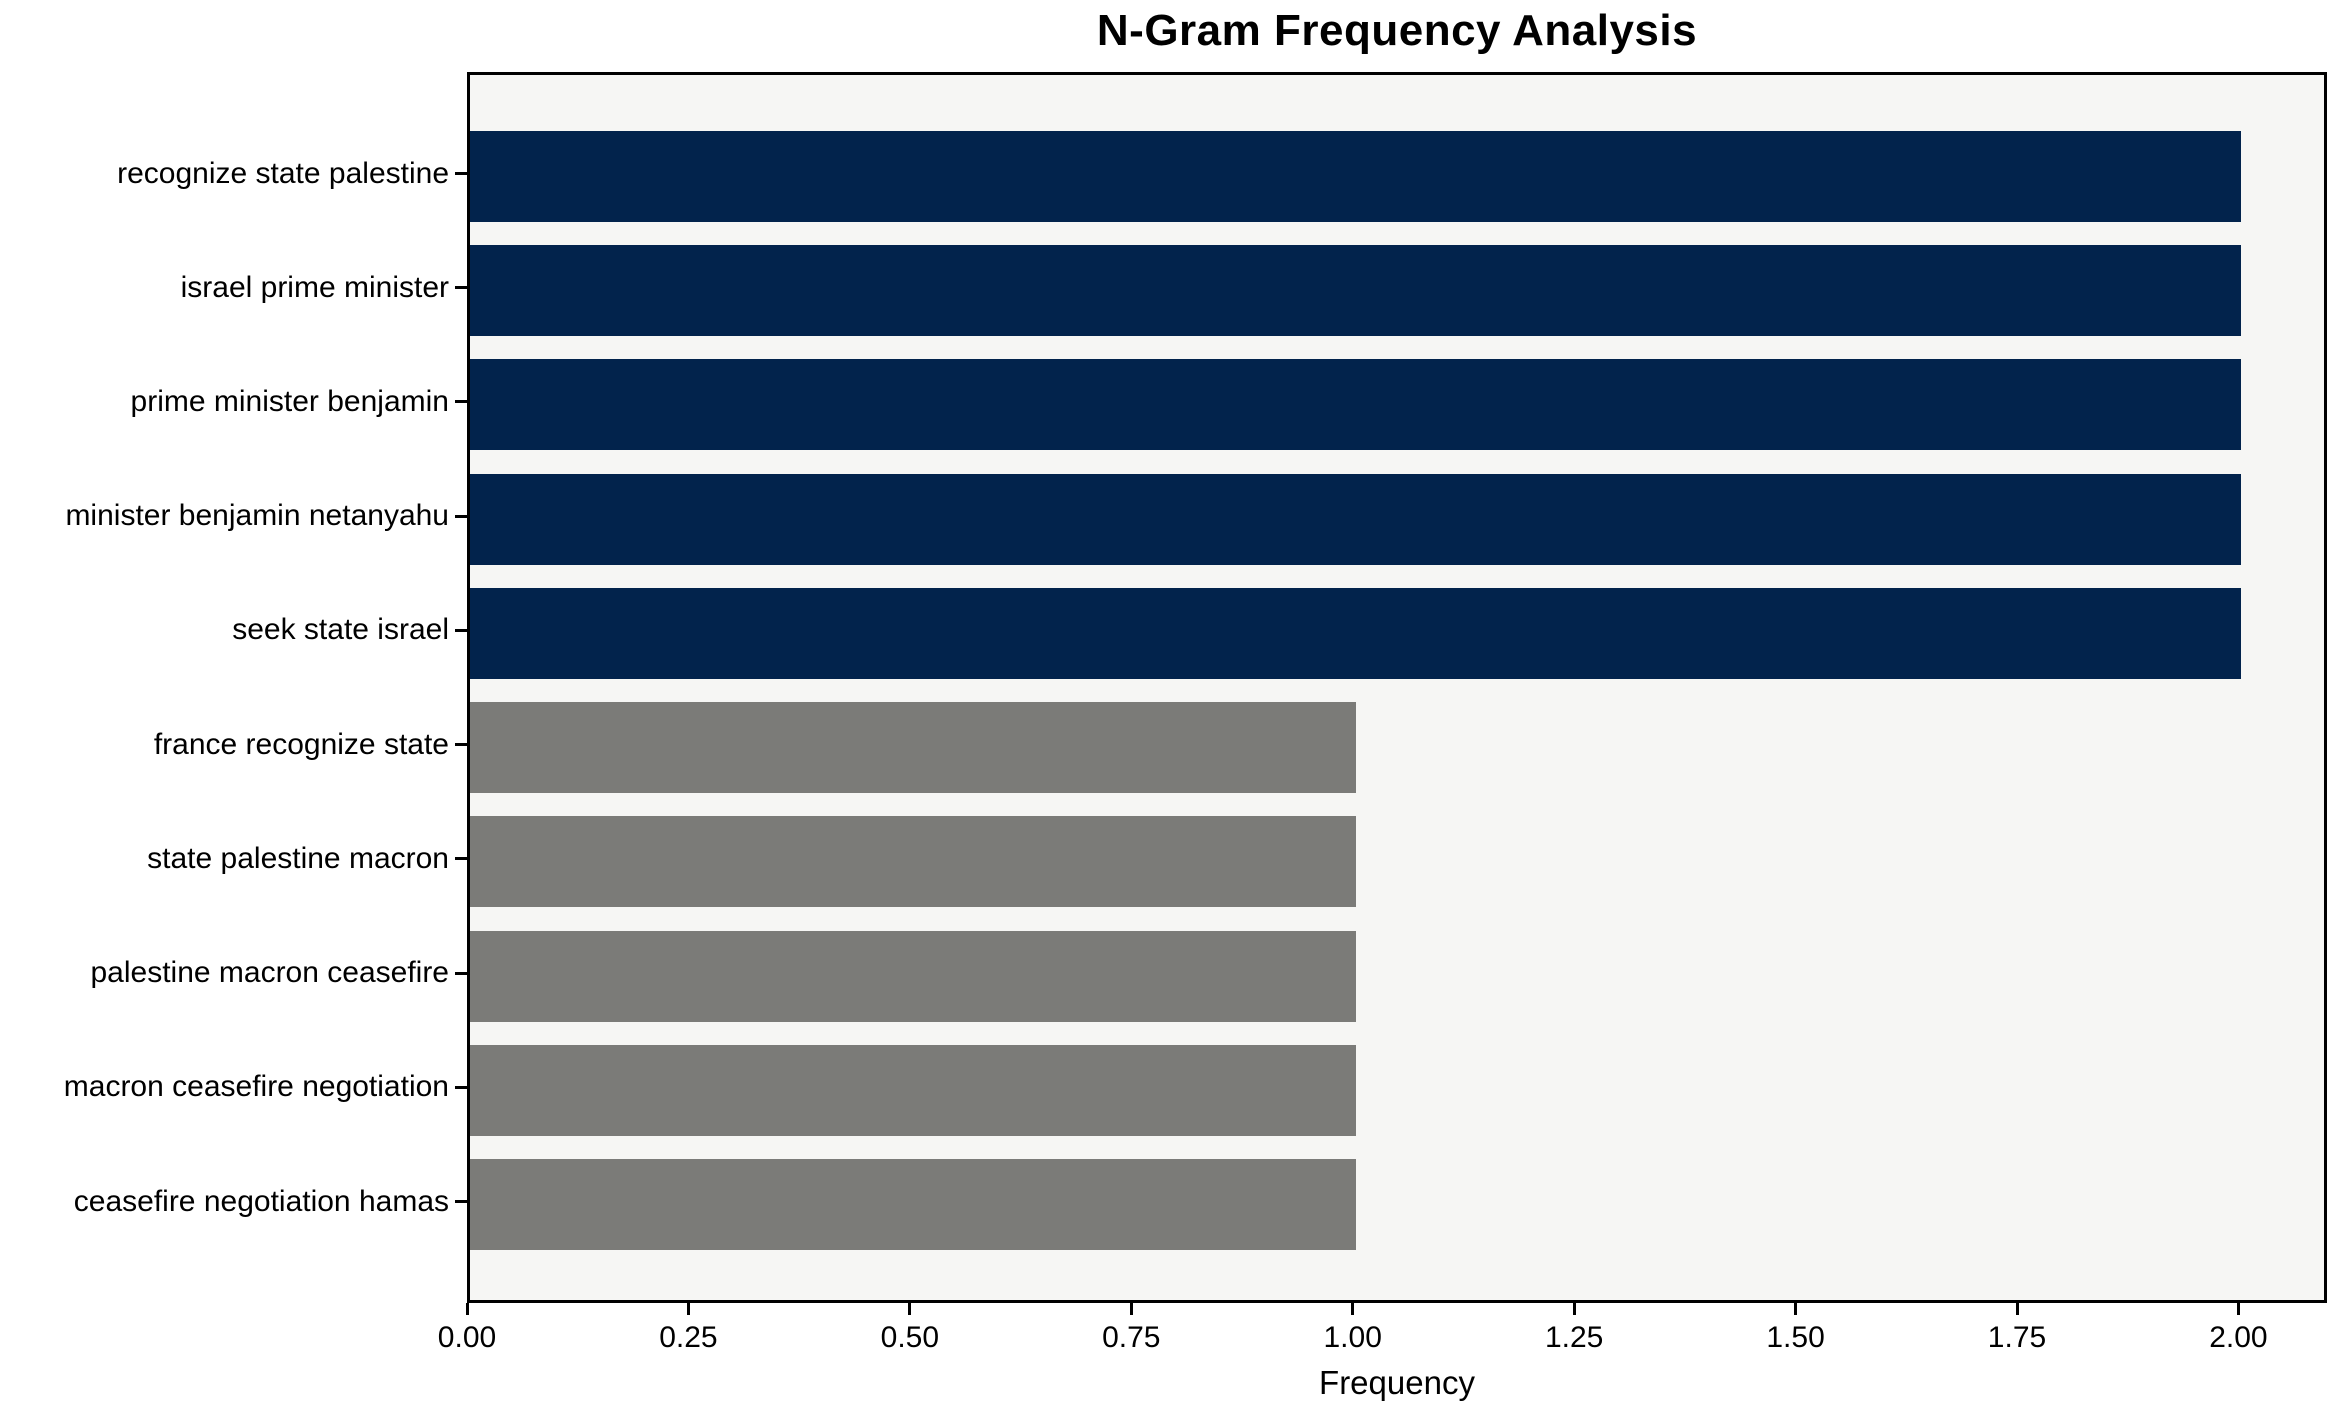  I want to click on y-tick-label: recognize state palestine, so click(283, 173).